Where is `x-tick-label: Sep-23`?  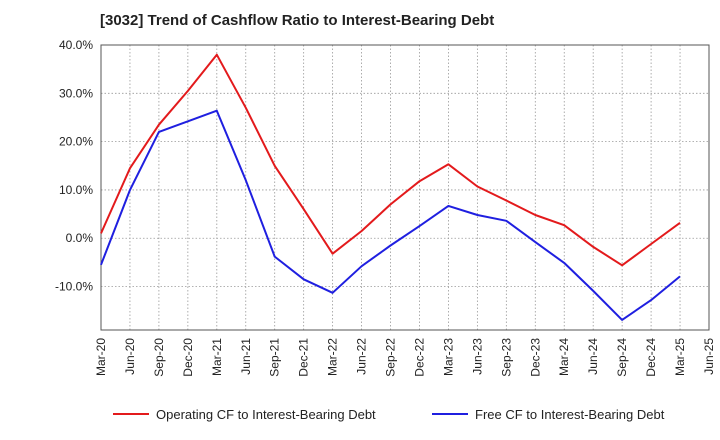 x-tick-label: Sep-23 is located at coordinates (506, 357).